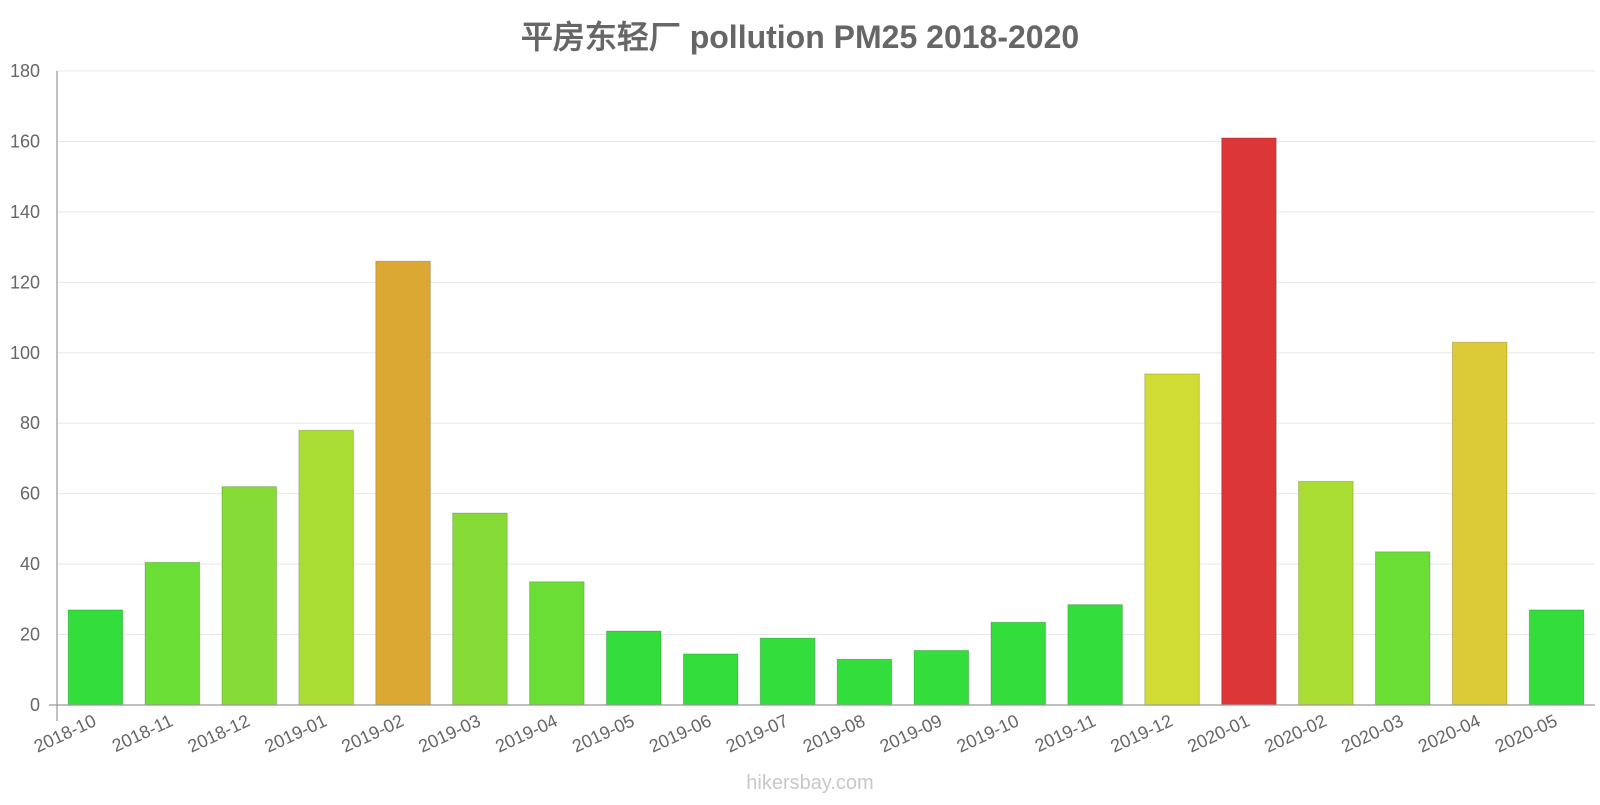 The image size is (1600, 805). I want to click on y-tick-label: 0, so click(35, 705).